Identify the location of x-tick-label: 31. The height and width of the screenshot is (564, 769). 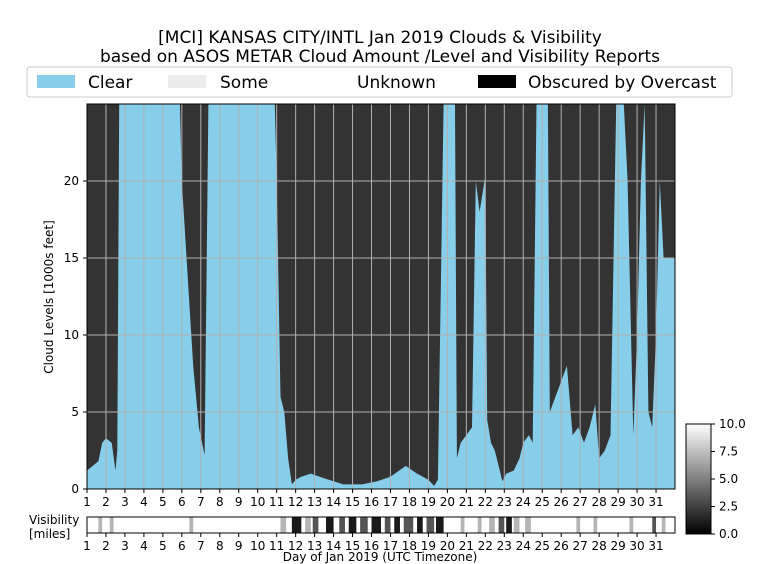
(655, 502).